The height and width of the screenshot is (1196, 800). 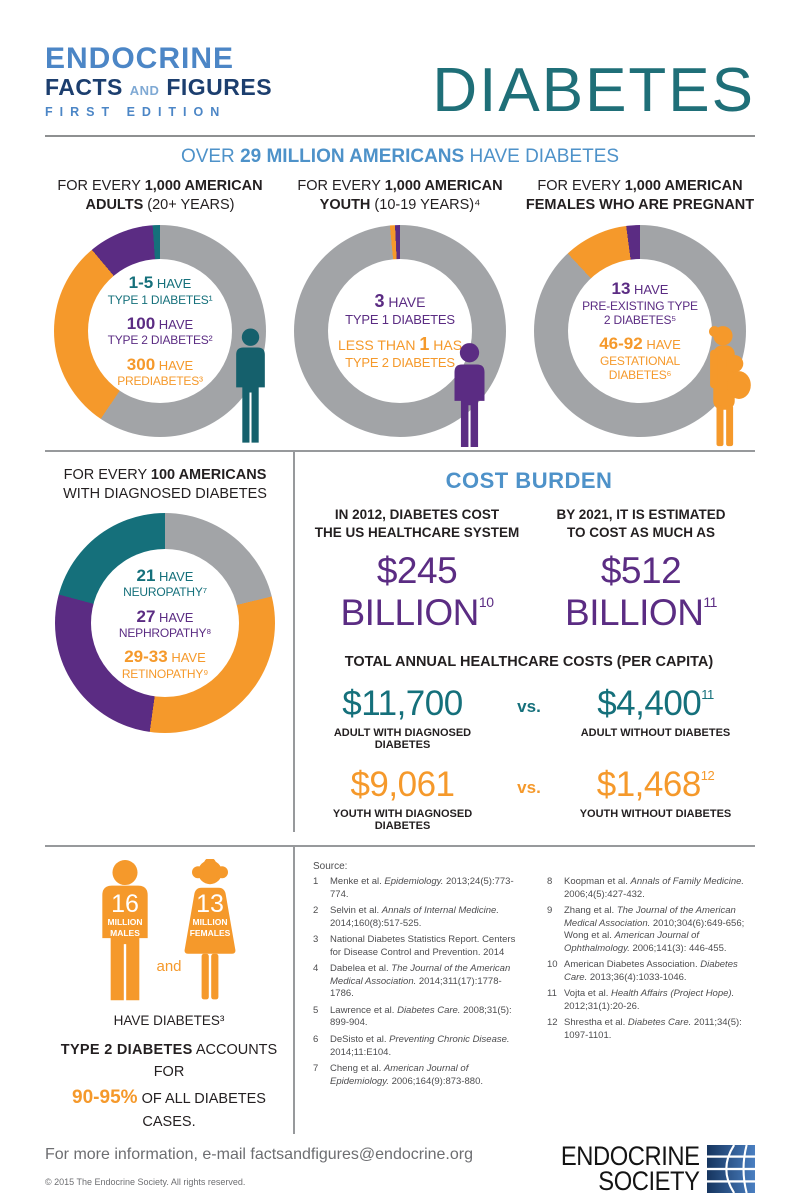 What do you see at coordinates (400, 136) in the screenshot?
I see `header-divider` at bounding box center [400, 136].